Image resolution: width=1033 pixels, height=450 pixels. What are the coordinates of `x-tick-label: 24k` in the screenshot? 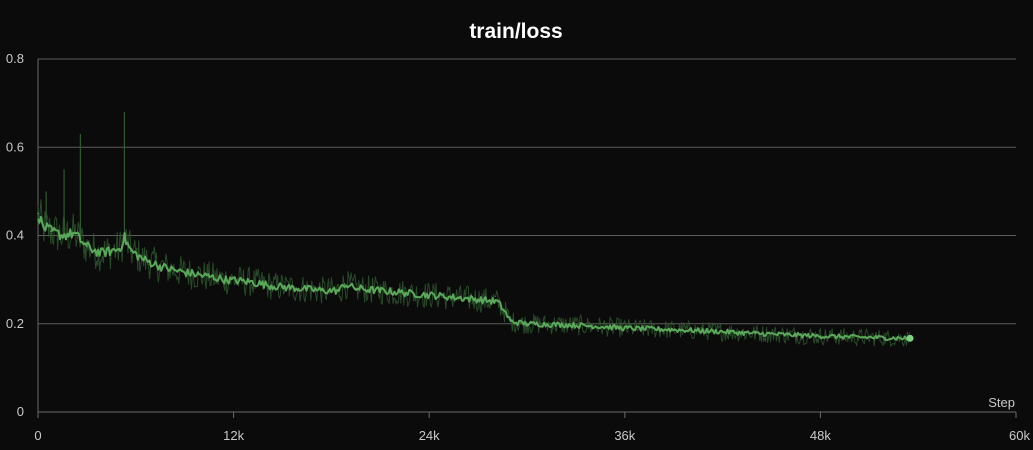 It's located at (429, 435).